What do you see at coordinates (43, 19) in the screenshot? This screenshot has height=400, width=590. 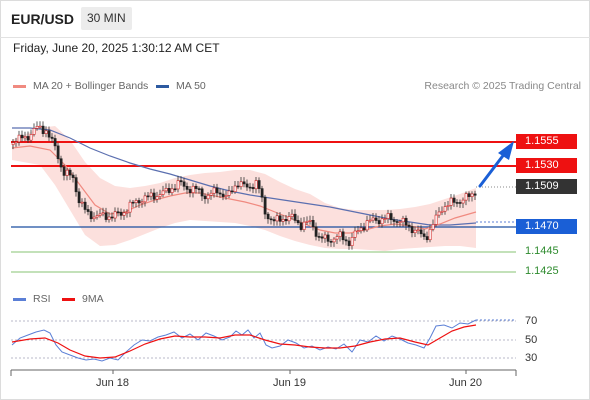 I see `symbol-title: EUR/USD` at bounding box center [43, 19].